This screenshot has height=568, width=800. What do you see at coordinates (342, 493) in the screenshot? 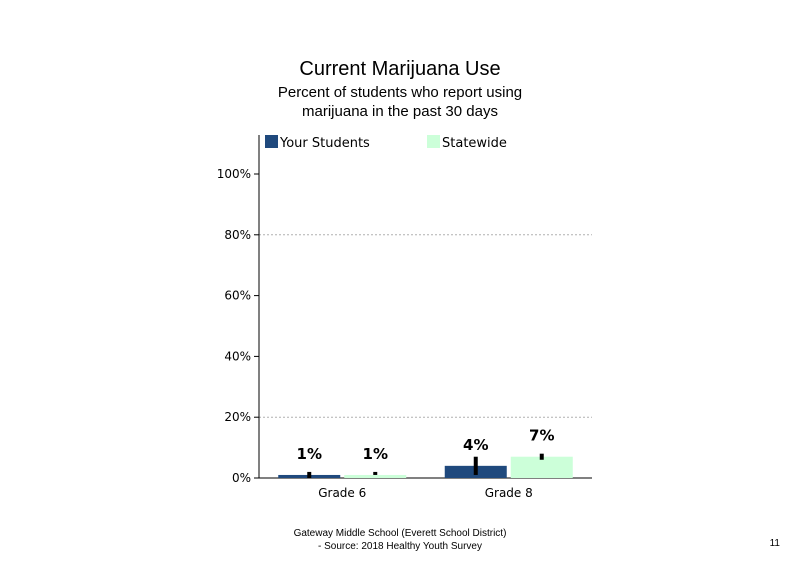
I see `x-category-label: Grade 6` at bounding box center [342, 493].